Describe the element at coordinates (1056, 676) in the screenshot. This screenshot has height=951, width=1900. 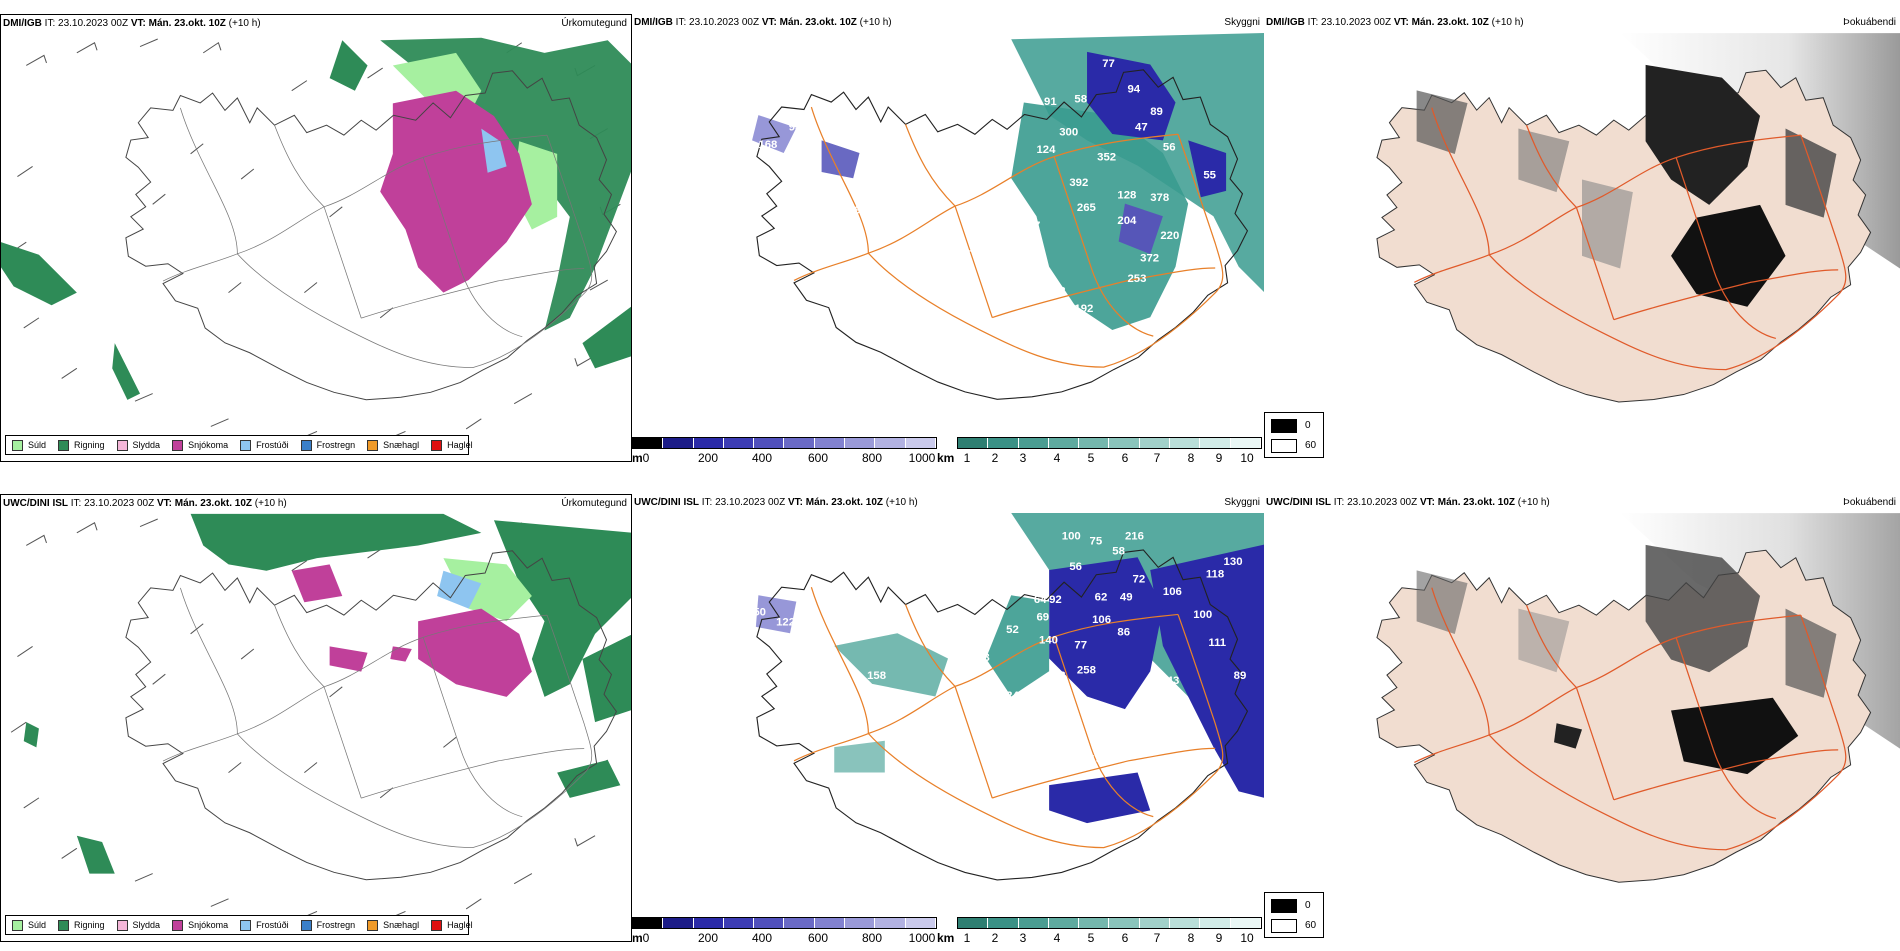
I see `vis-label: 153` at that location.